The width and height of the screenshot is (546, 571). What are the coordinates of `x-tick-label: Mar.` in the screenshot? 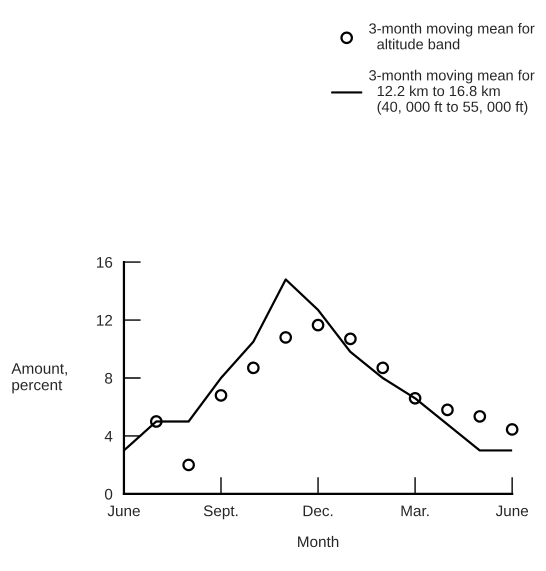 It's located at (415, 511).